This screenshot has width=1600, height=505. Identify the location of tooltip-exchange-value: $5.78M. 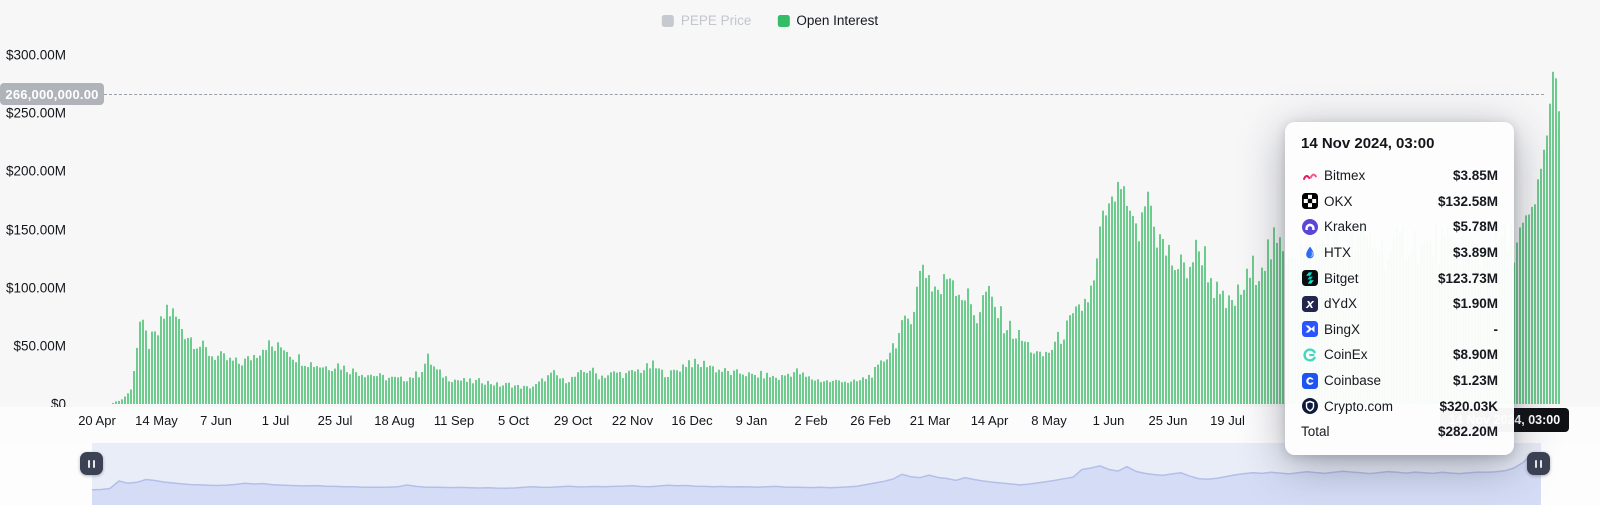
(1475, 227).